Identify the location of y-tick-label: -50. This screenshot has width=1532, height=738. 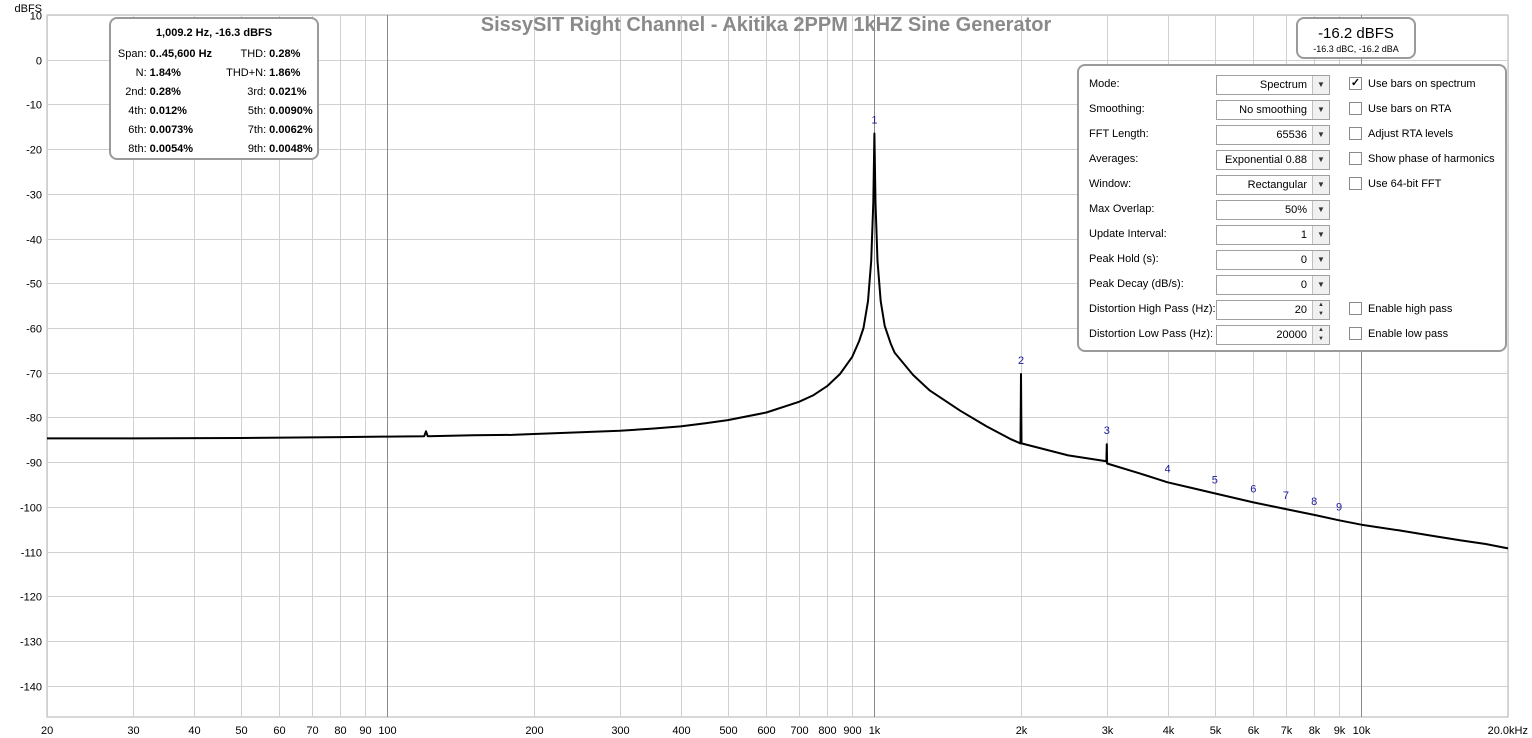
(34, 285).